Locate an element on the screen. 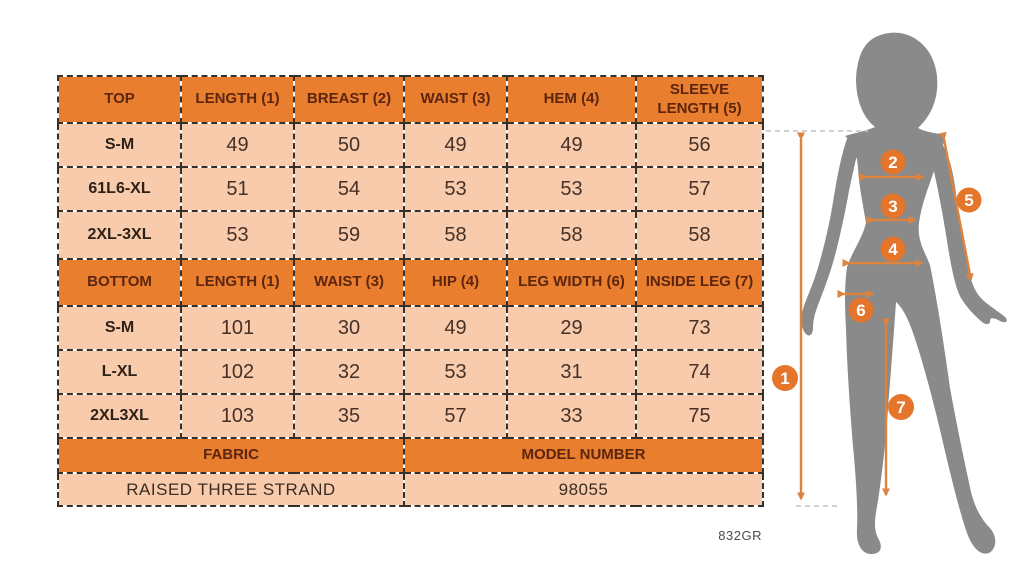 The height and width of the screenshot is (574, 1024). table-row: S-M 49 50 49 49 56 is located at coordinates (410, 145).